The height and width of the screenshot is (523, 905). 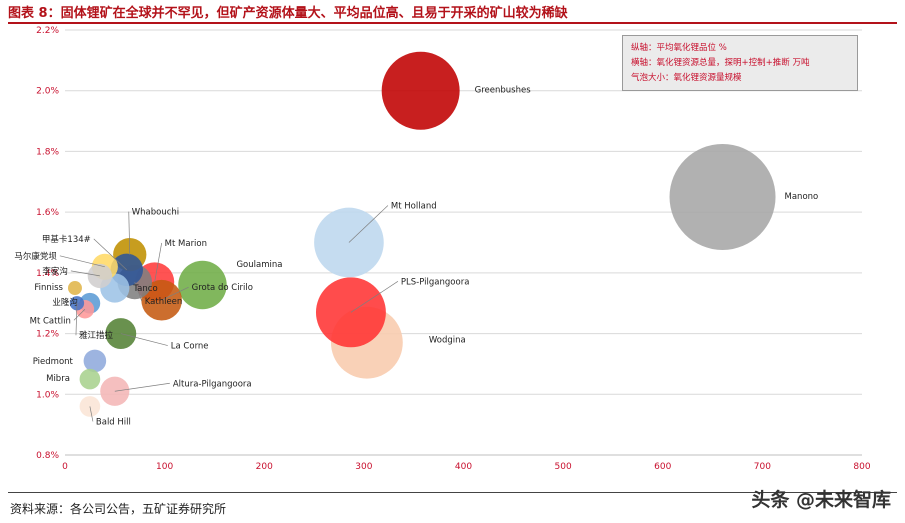 What do you see at coordinates (720, 63) in the screenshot?
I see `legend-line-x: 横轴：氧化锂资源总量，探明+控制+推断 万吨` at bounding box center [720, 63].